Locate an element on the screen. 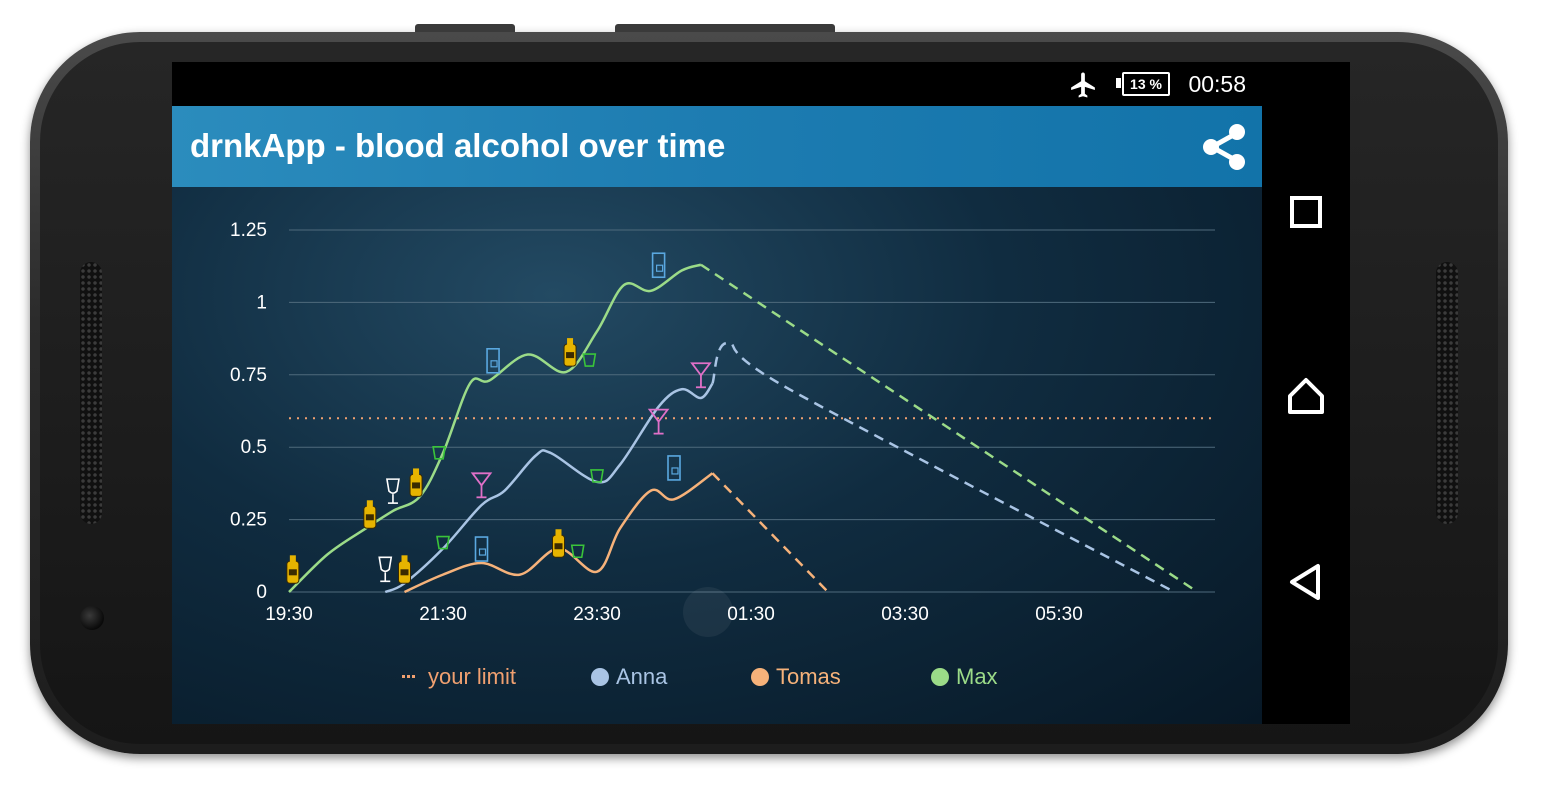 The height and width of the screenshot is (800, 1548). y-tick-label: 1.25 is located at coordinates (248, 230).